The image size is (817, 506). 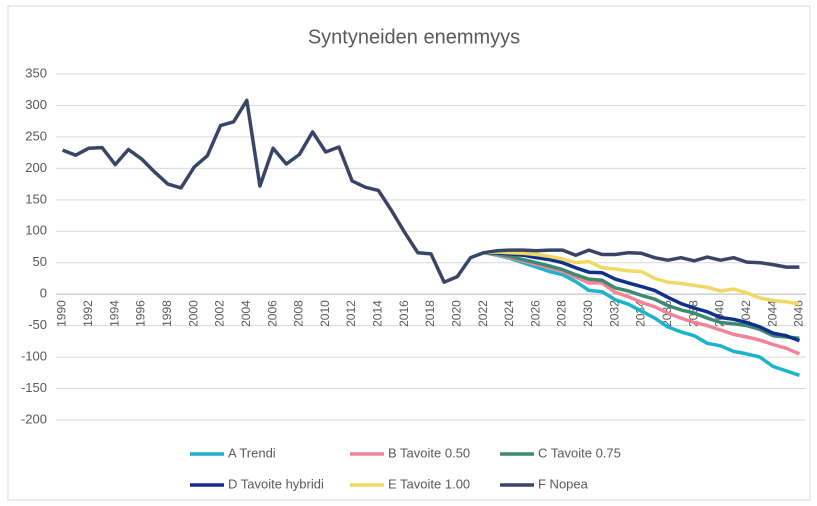 What do you see at coordinates (114, 313) in the screenshot?
I see `x-tick-label: 1994` at bounding box center [114, 313].